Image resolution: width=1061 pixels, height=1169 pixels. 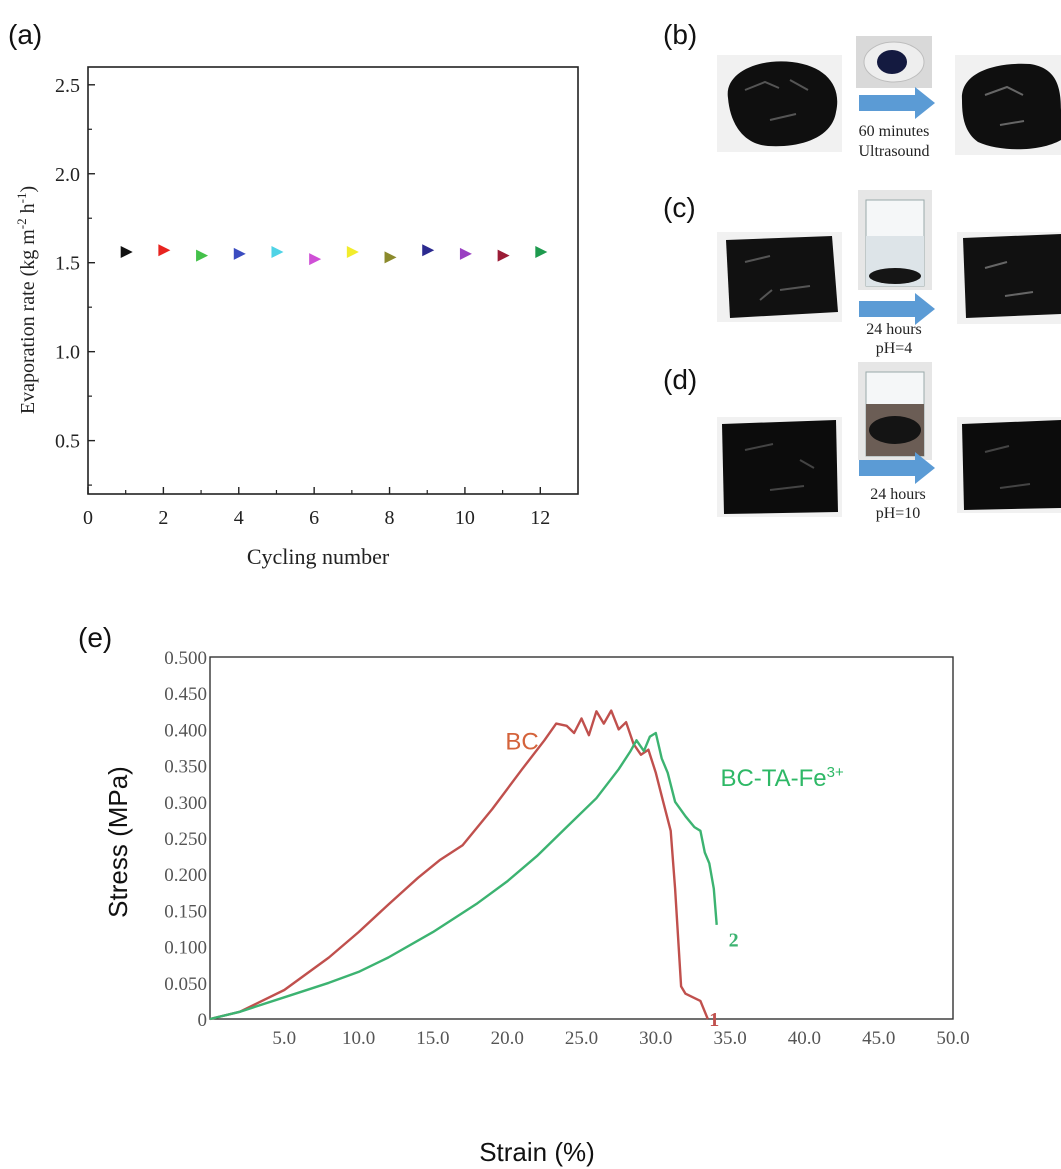 What do you see at coordinates (185, 803) in the screenshot?
I see `stress-strain-y-tick-label: 0.300` at bounding box center [185, 803].